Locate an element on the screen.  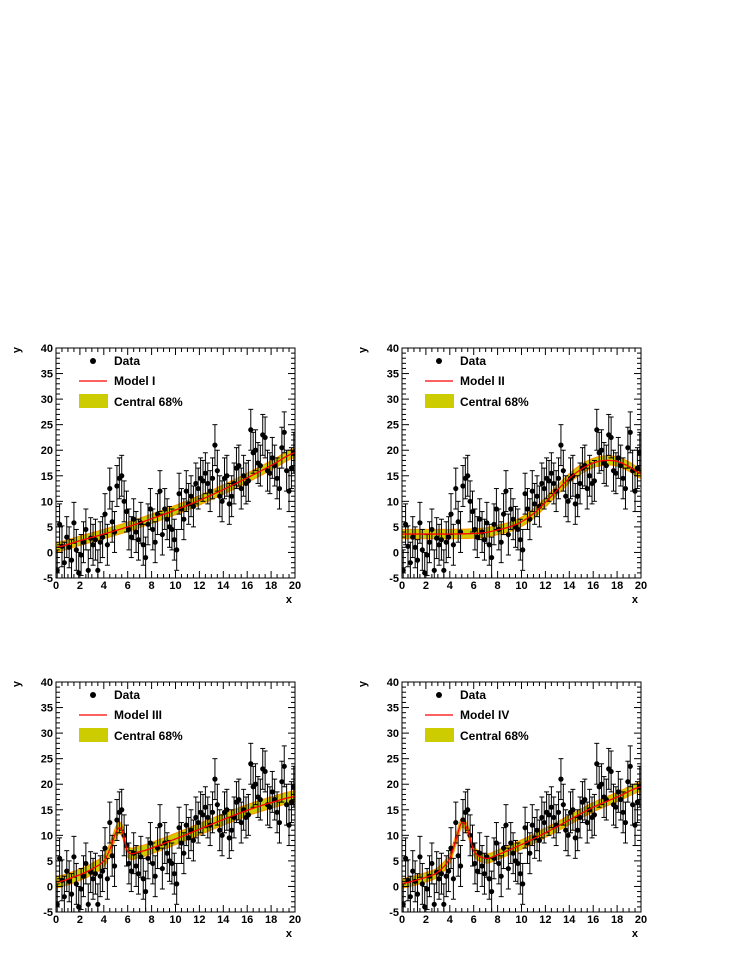
legend-entry-band: Central 68% is located at coordinates (131, 401).